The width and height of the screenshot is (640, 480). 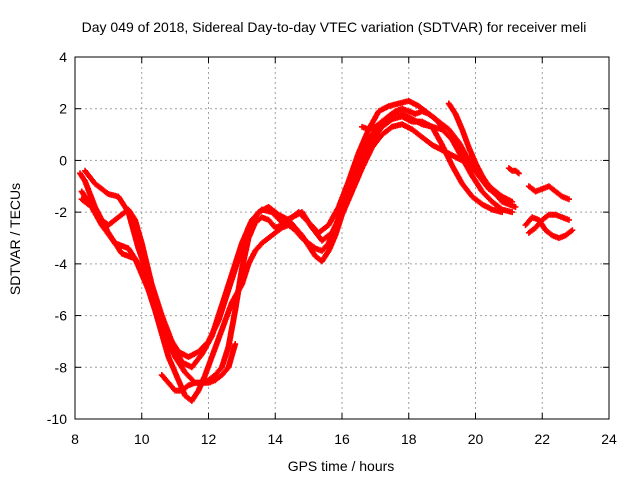 What do you see at coordinates (75, 439) in the screenshot?
I see `x-tick-label: 8` at bounding box center [75, 439].